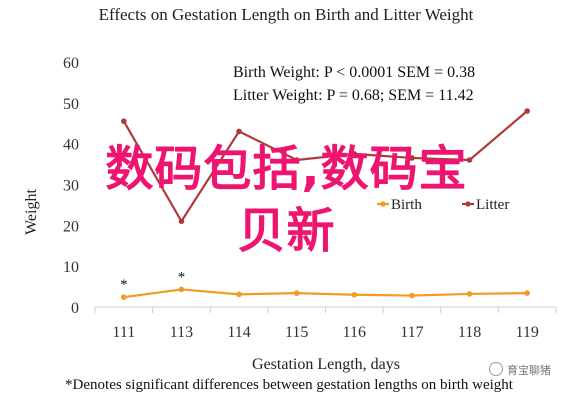 This screenshot has width=571, height=400. I want to click on legend-label-birth: Birth, so click(406, 205).